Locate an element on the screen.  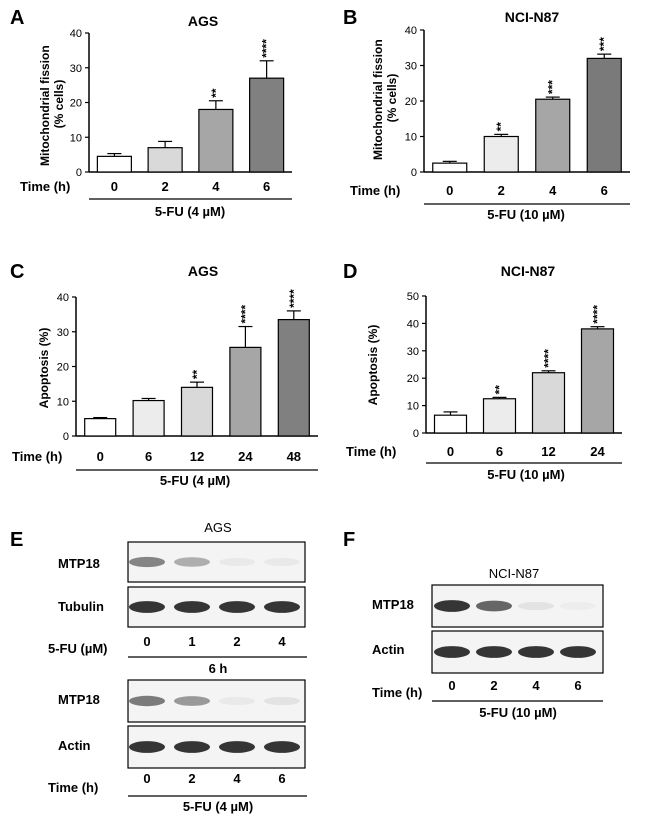
panel-letter-d: D is located at coordinates (350, 272).